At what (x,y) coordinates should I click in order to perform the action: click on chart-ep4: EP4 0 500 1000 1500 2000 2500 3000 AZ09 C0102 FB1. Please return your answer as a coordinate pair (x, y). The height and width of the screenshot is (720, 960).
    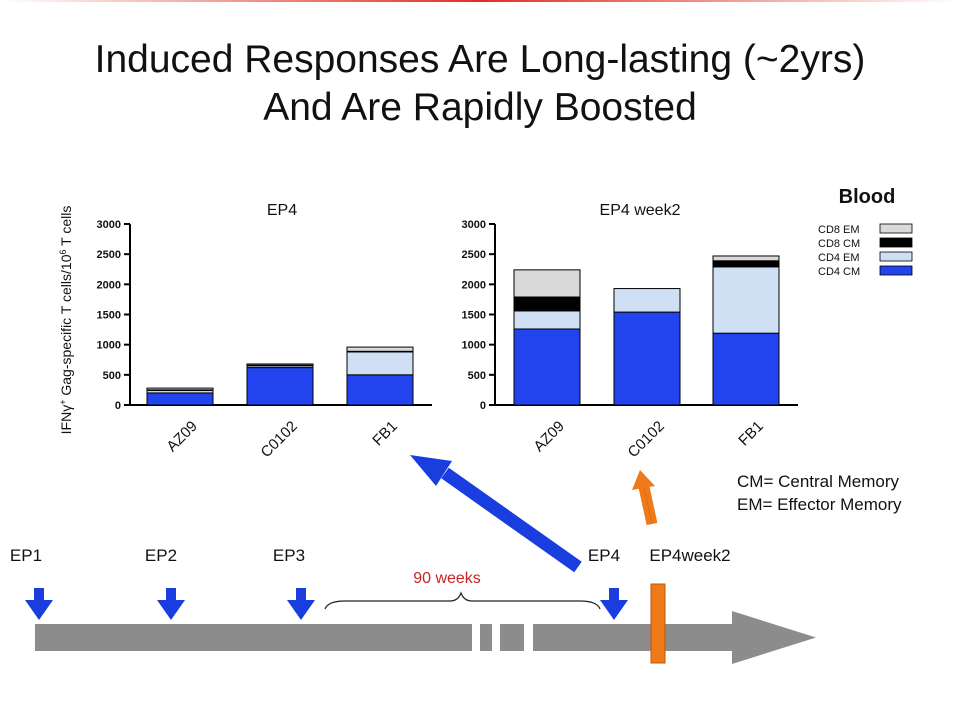
    Looking at the image, I should click on (264, 331).